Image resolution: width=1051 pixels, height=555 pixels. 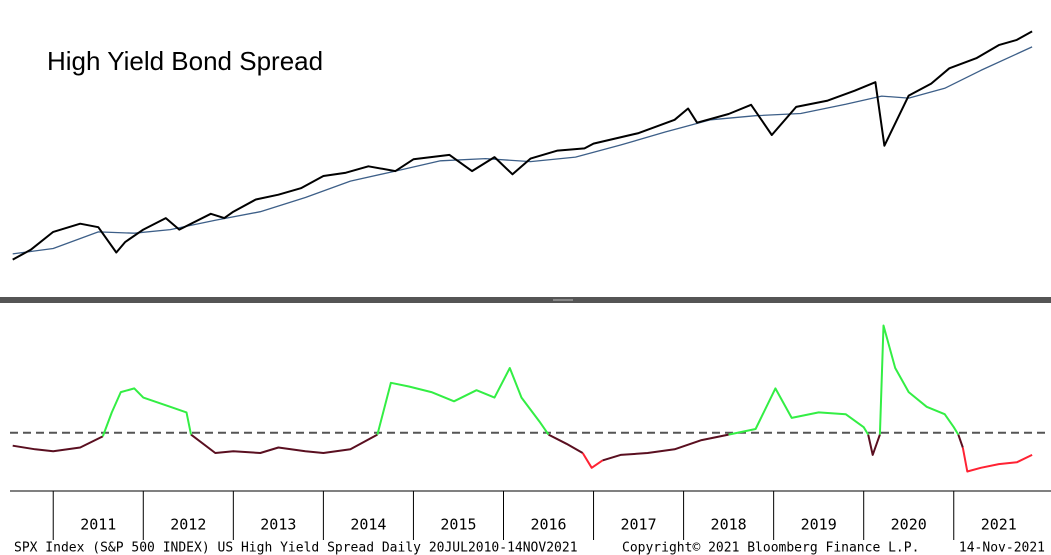 What do you see at coordinates (185, 61) in the screenshot?
I see `chart-title: High Yield Bond Spread` at bounding box center [185, 61].